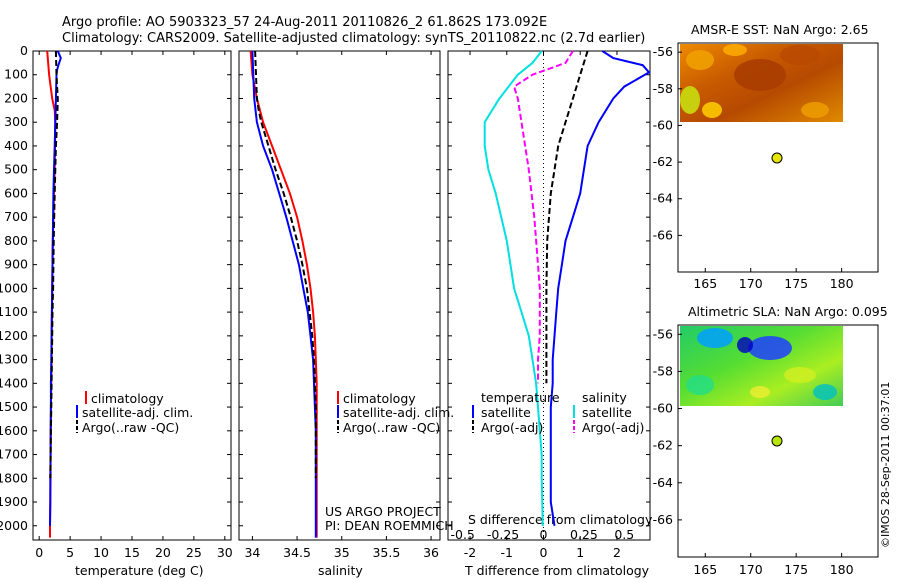  I want to click on x-tick-label: 0, so click(544, 552).